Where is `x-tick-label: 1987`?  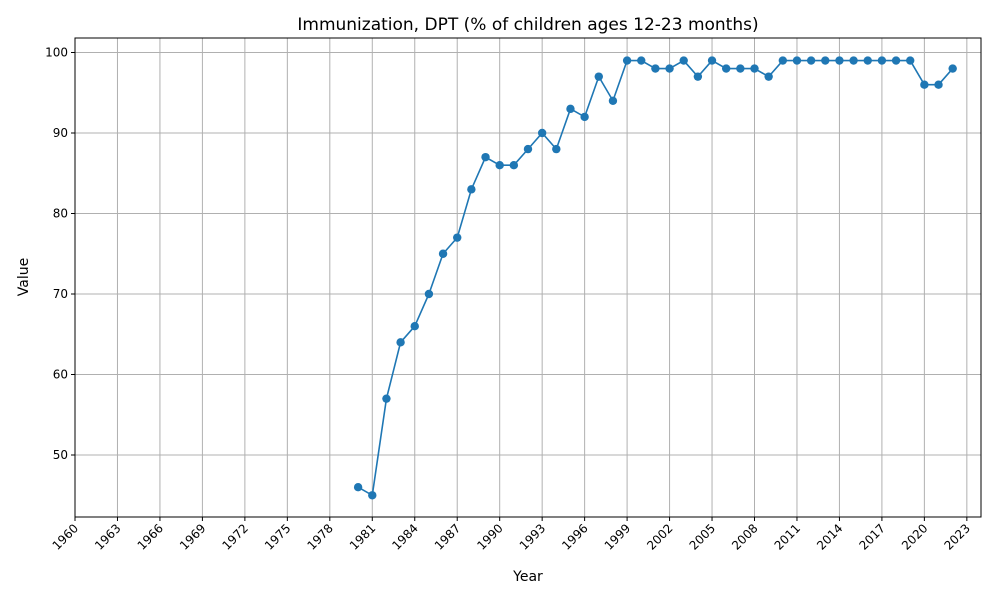
x-tick-label: 1987 is located at coordinates (447, 536).